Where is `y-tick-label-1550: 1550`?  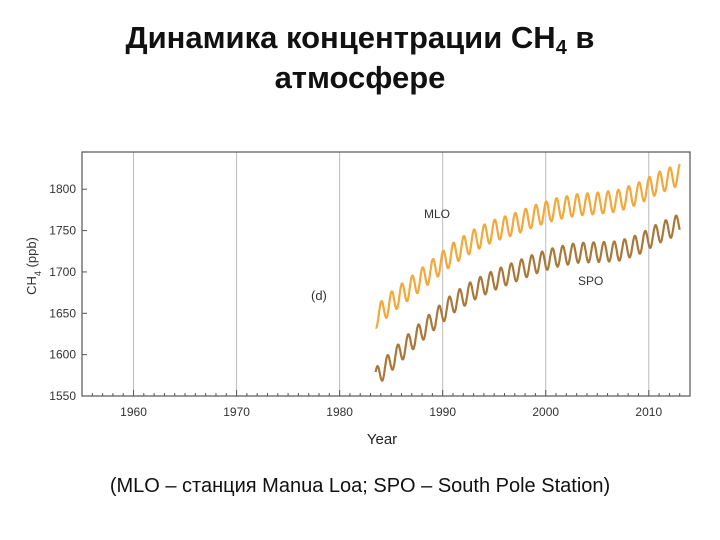
y-tick-label-1550: 1550 is located at coordinates (62, 396).